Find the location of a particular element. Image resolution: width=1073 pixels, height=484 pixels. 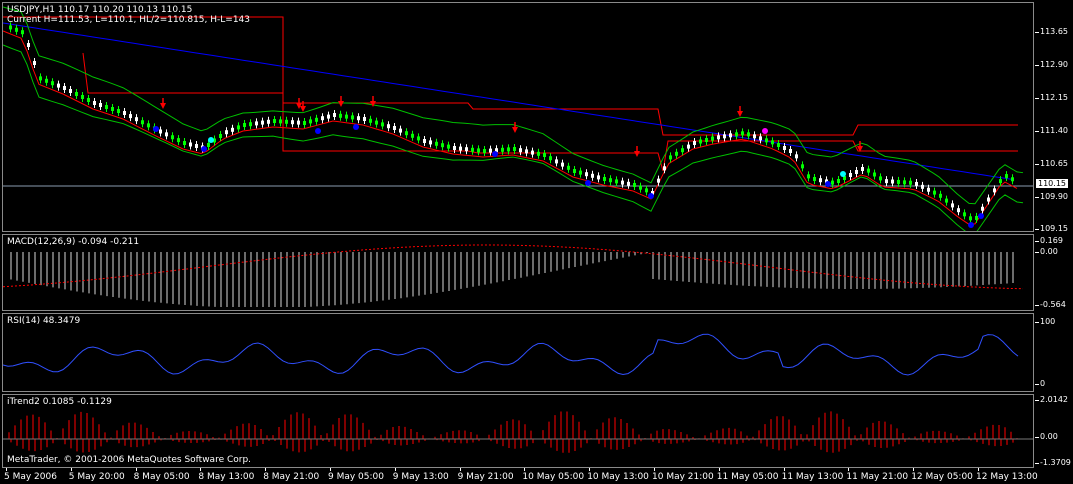

time-axis-label: 11 May 05:00 is located at coordinates (747, 477).